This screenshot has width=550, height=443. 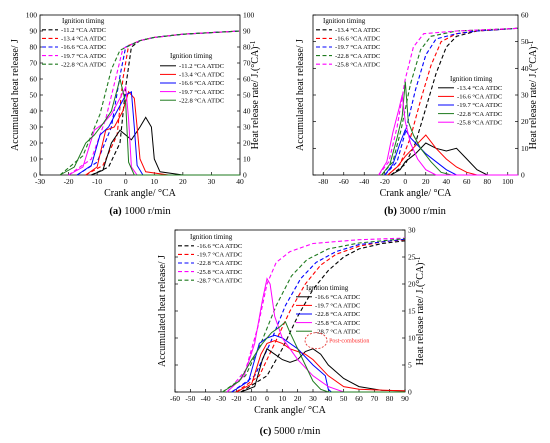 I want to click on caption-text: 3000 r/min, so click(x=422, y=211).